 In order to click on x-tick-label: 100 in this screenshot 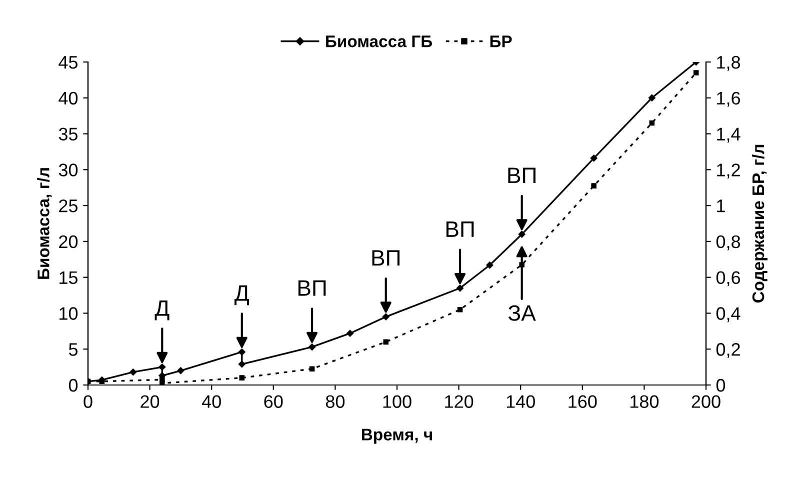, I will do `click(397, 401)`.